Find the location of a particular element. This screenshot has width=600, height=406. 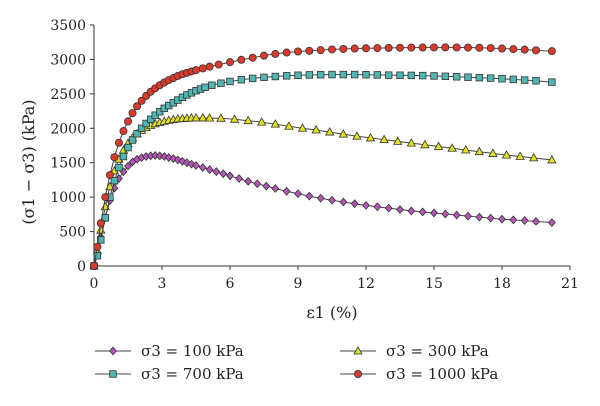

x-tick-label: 12 is located at coordinates (366, 284).